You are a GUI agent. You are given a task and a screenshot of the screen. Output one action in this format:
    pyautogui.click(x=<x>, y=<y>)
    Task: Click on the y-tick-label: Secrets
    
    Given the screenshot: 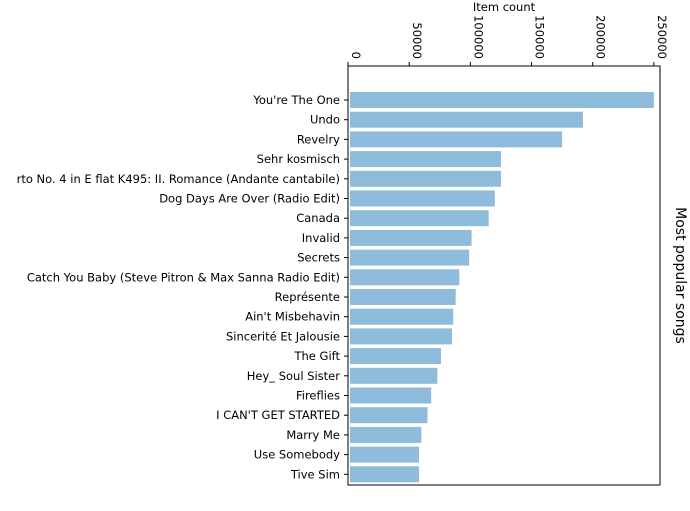 What is the action you would take?
    pyautogui.click(x=318, y=258)
    